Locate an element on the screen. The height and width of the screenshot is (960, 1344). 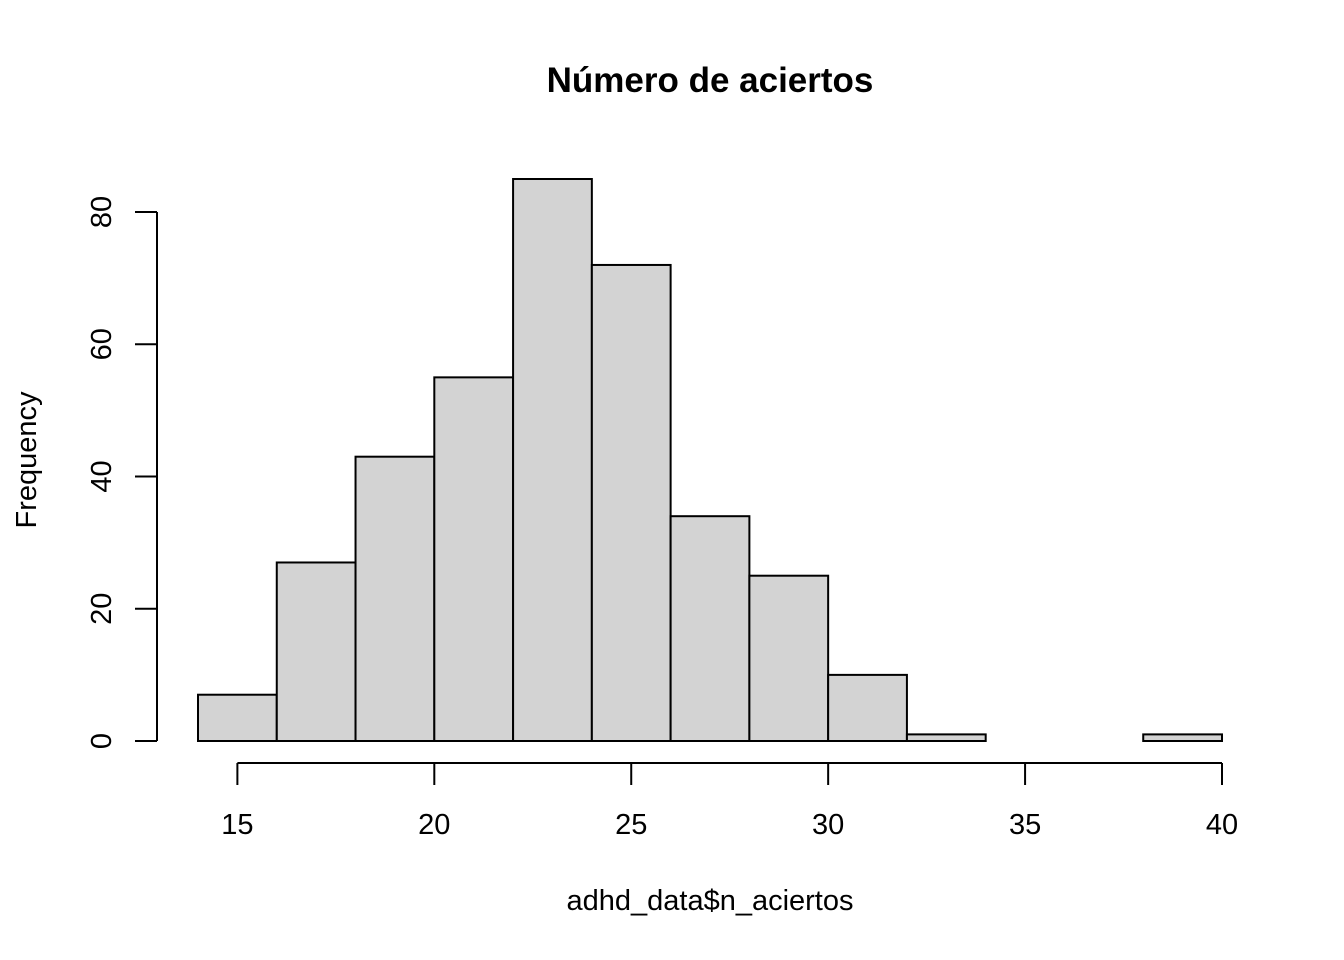
x-tick-label: 30 is located at coordinates (828, 825).